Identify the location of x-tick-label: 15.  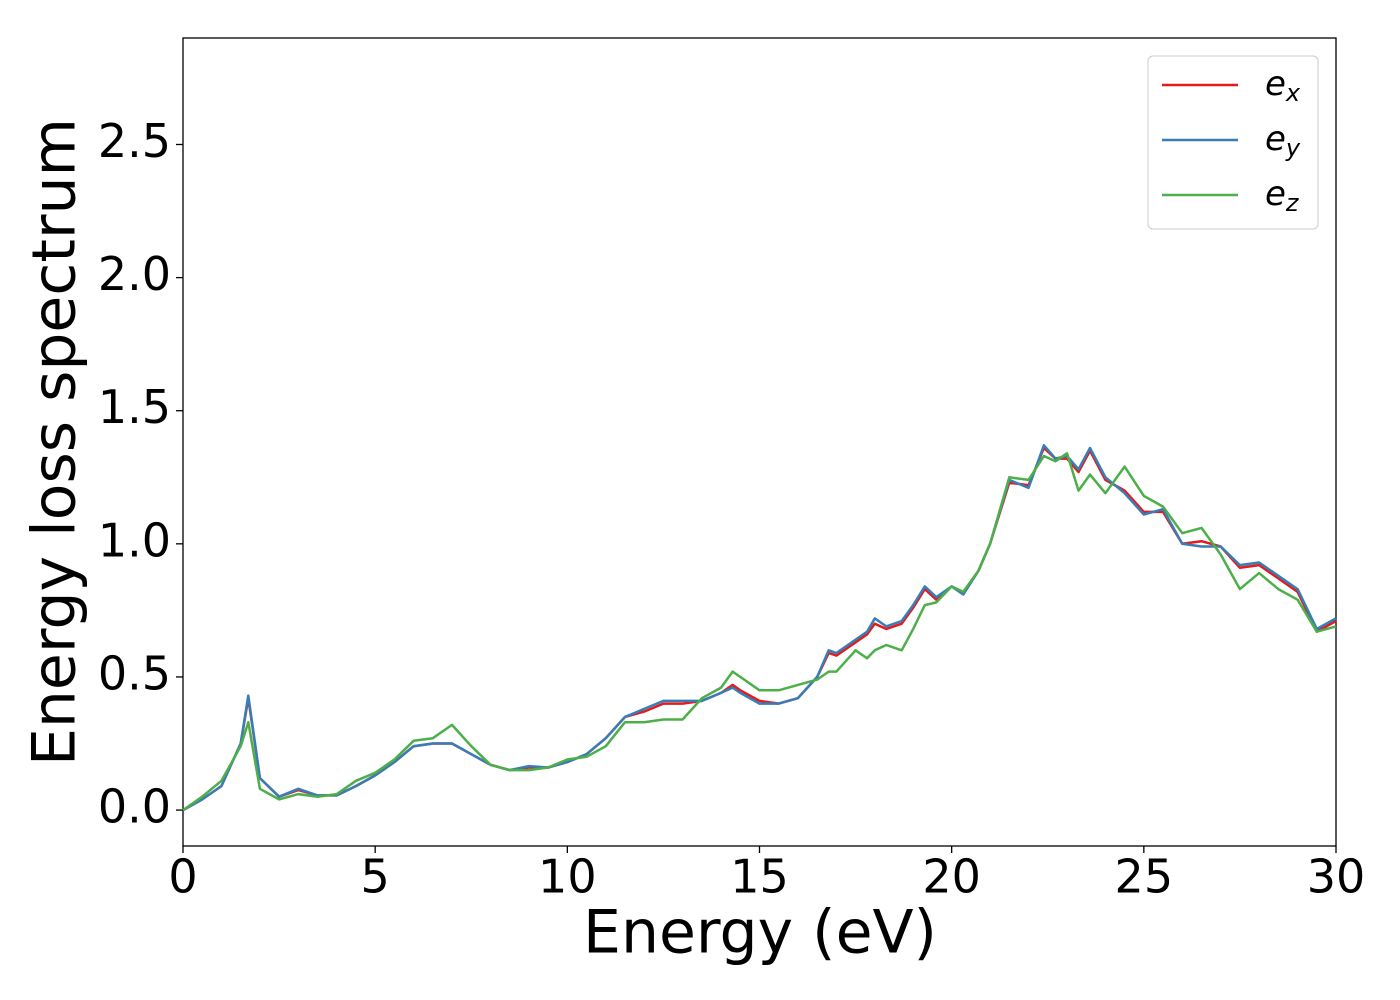
(759, 877).